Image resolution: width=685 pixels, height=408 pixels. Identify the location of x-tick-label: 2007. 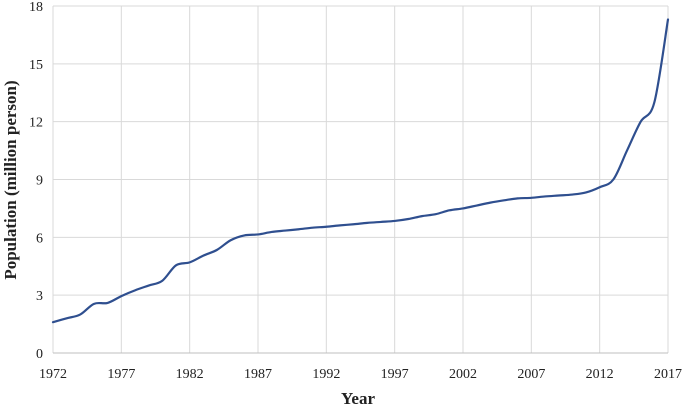
(531, 374).